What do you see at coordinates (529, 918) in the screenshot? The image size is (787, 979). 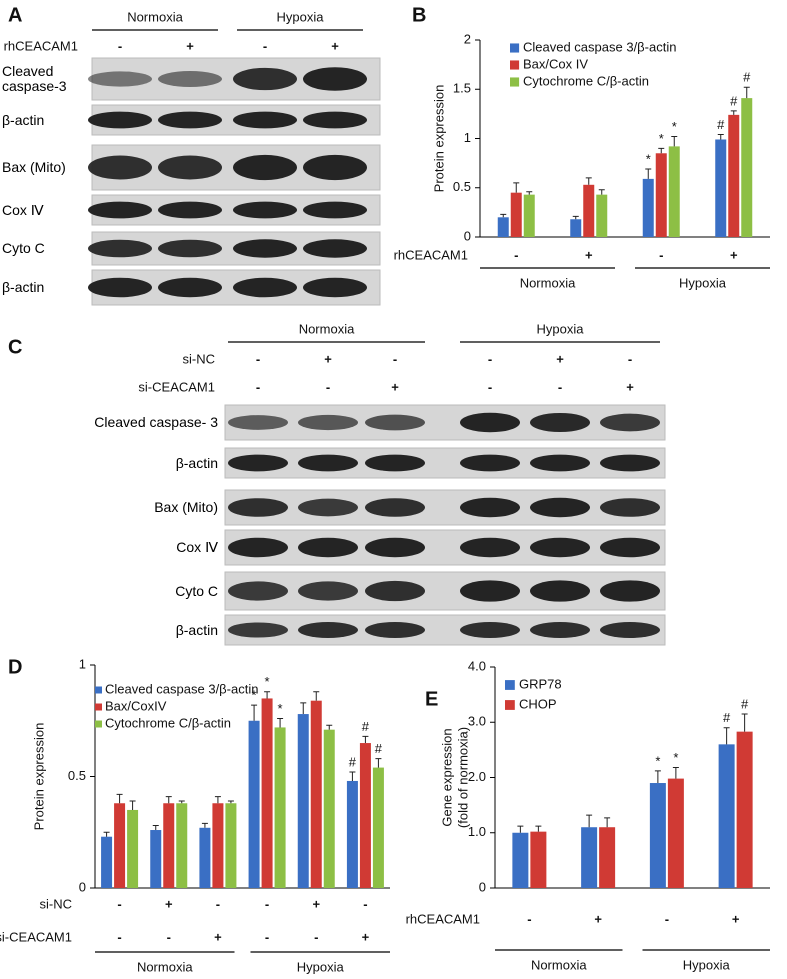 I see `x-sign: -` at bounding box center [529, 918].